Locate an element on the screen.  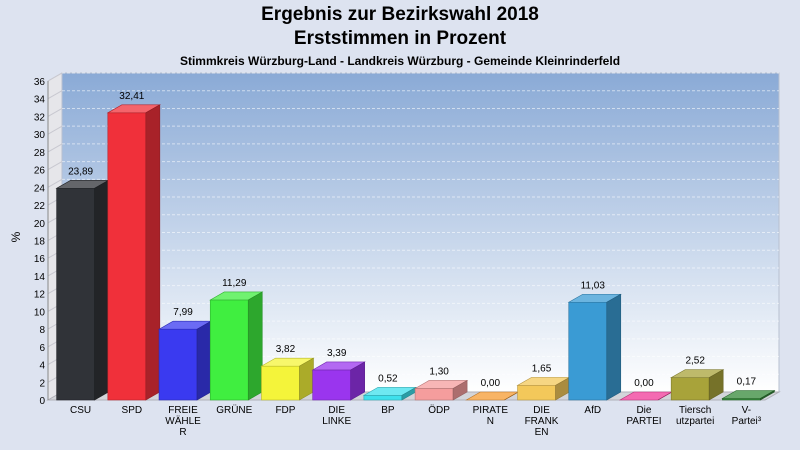
x-tick-label-line: AfD is located at coordinates (592, 410).